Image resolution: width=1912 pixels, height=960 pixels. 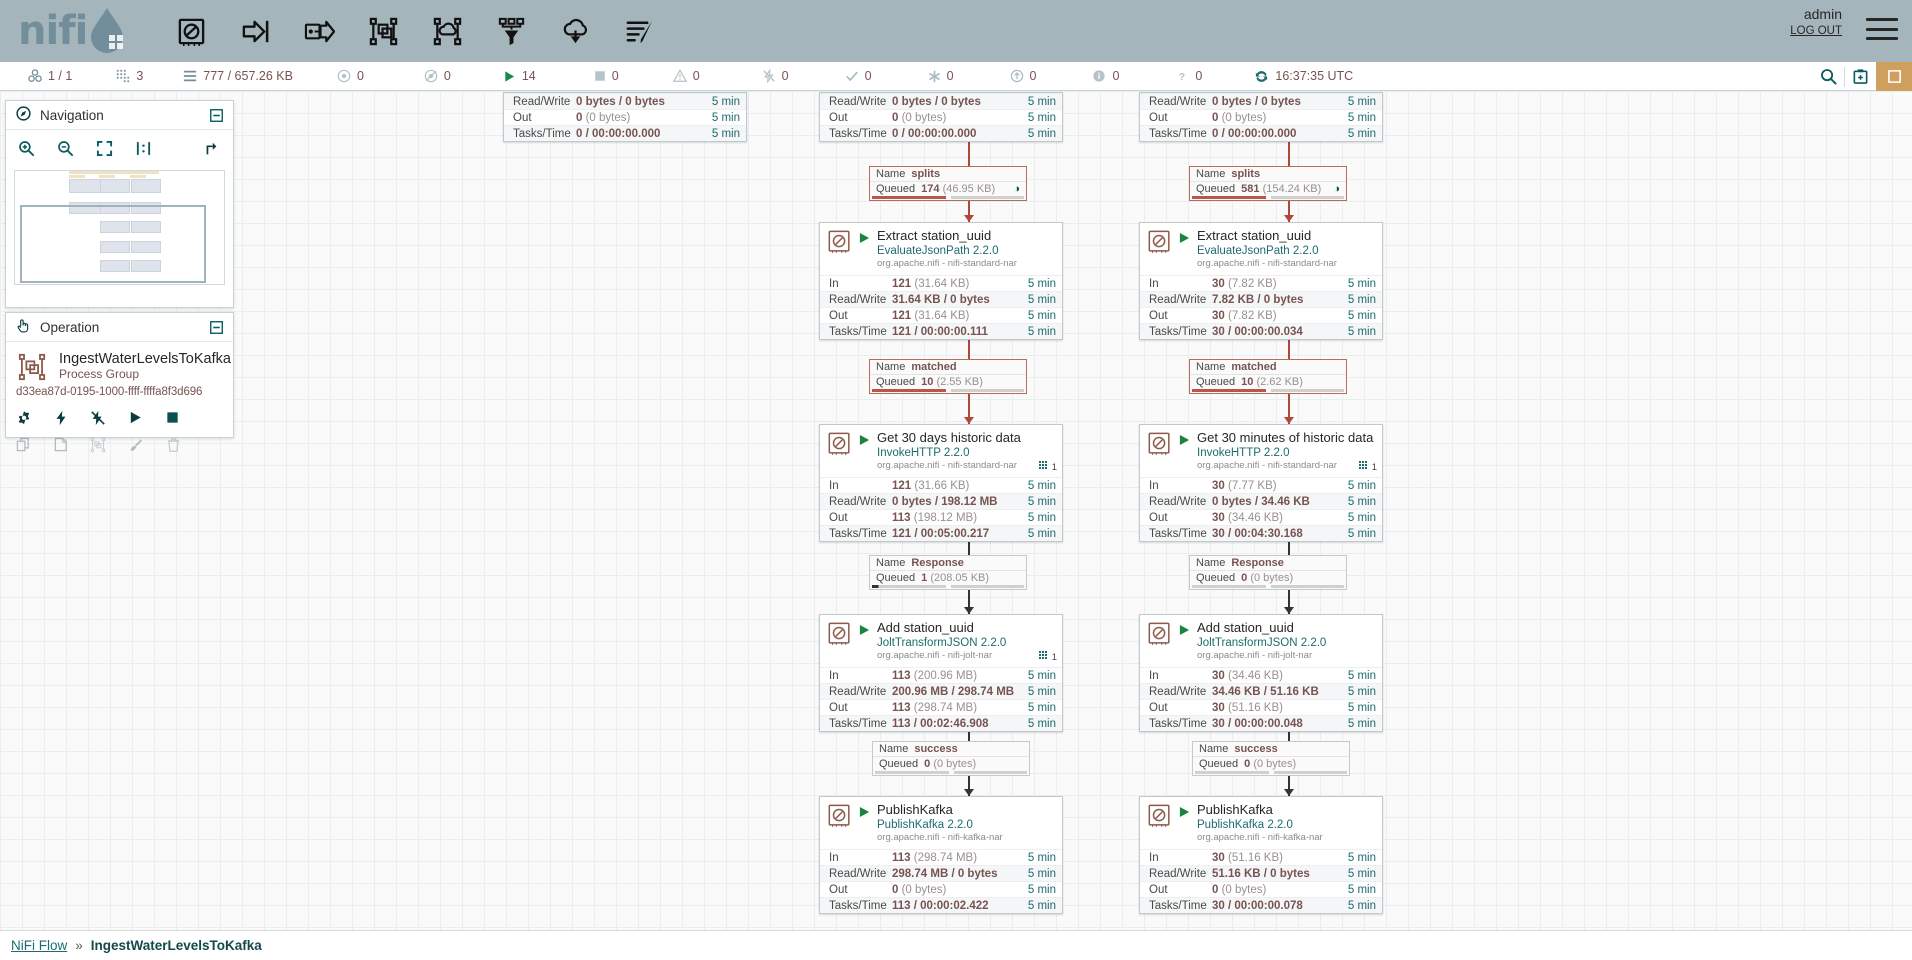 I want to click on active-threads-count: 1 / 1, so click(x=50, y=76).